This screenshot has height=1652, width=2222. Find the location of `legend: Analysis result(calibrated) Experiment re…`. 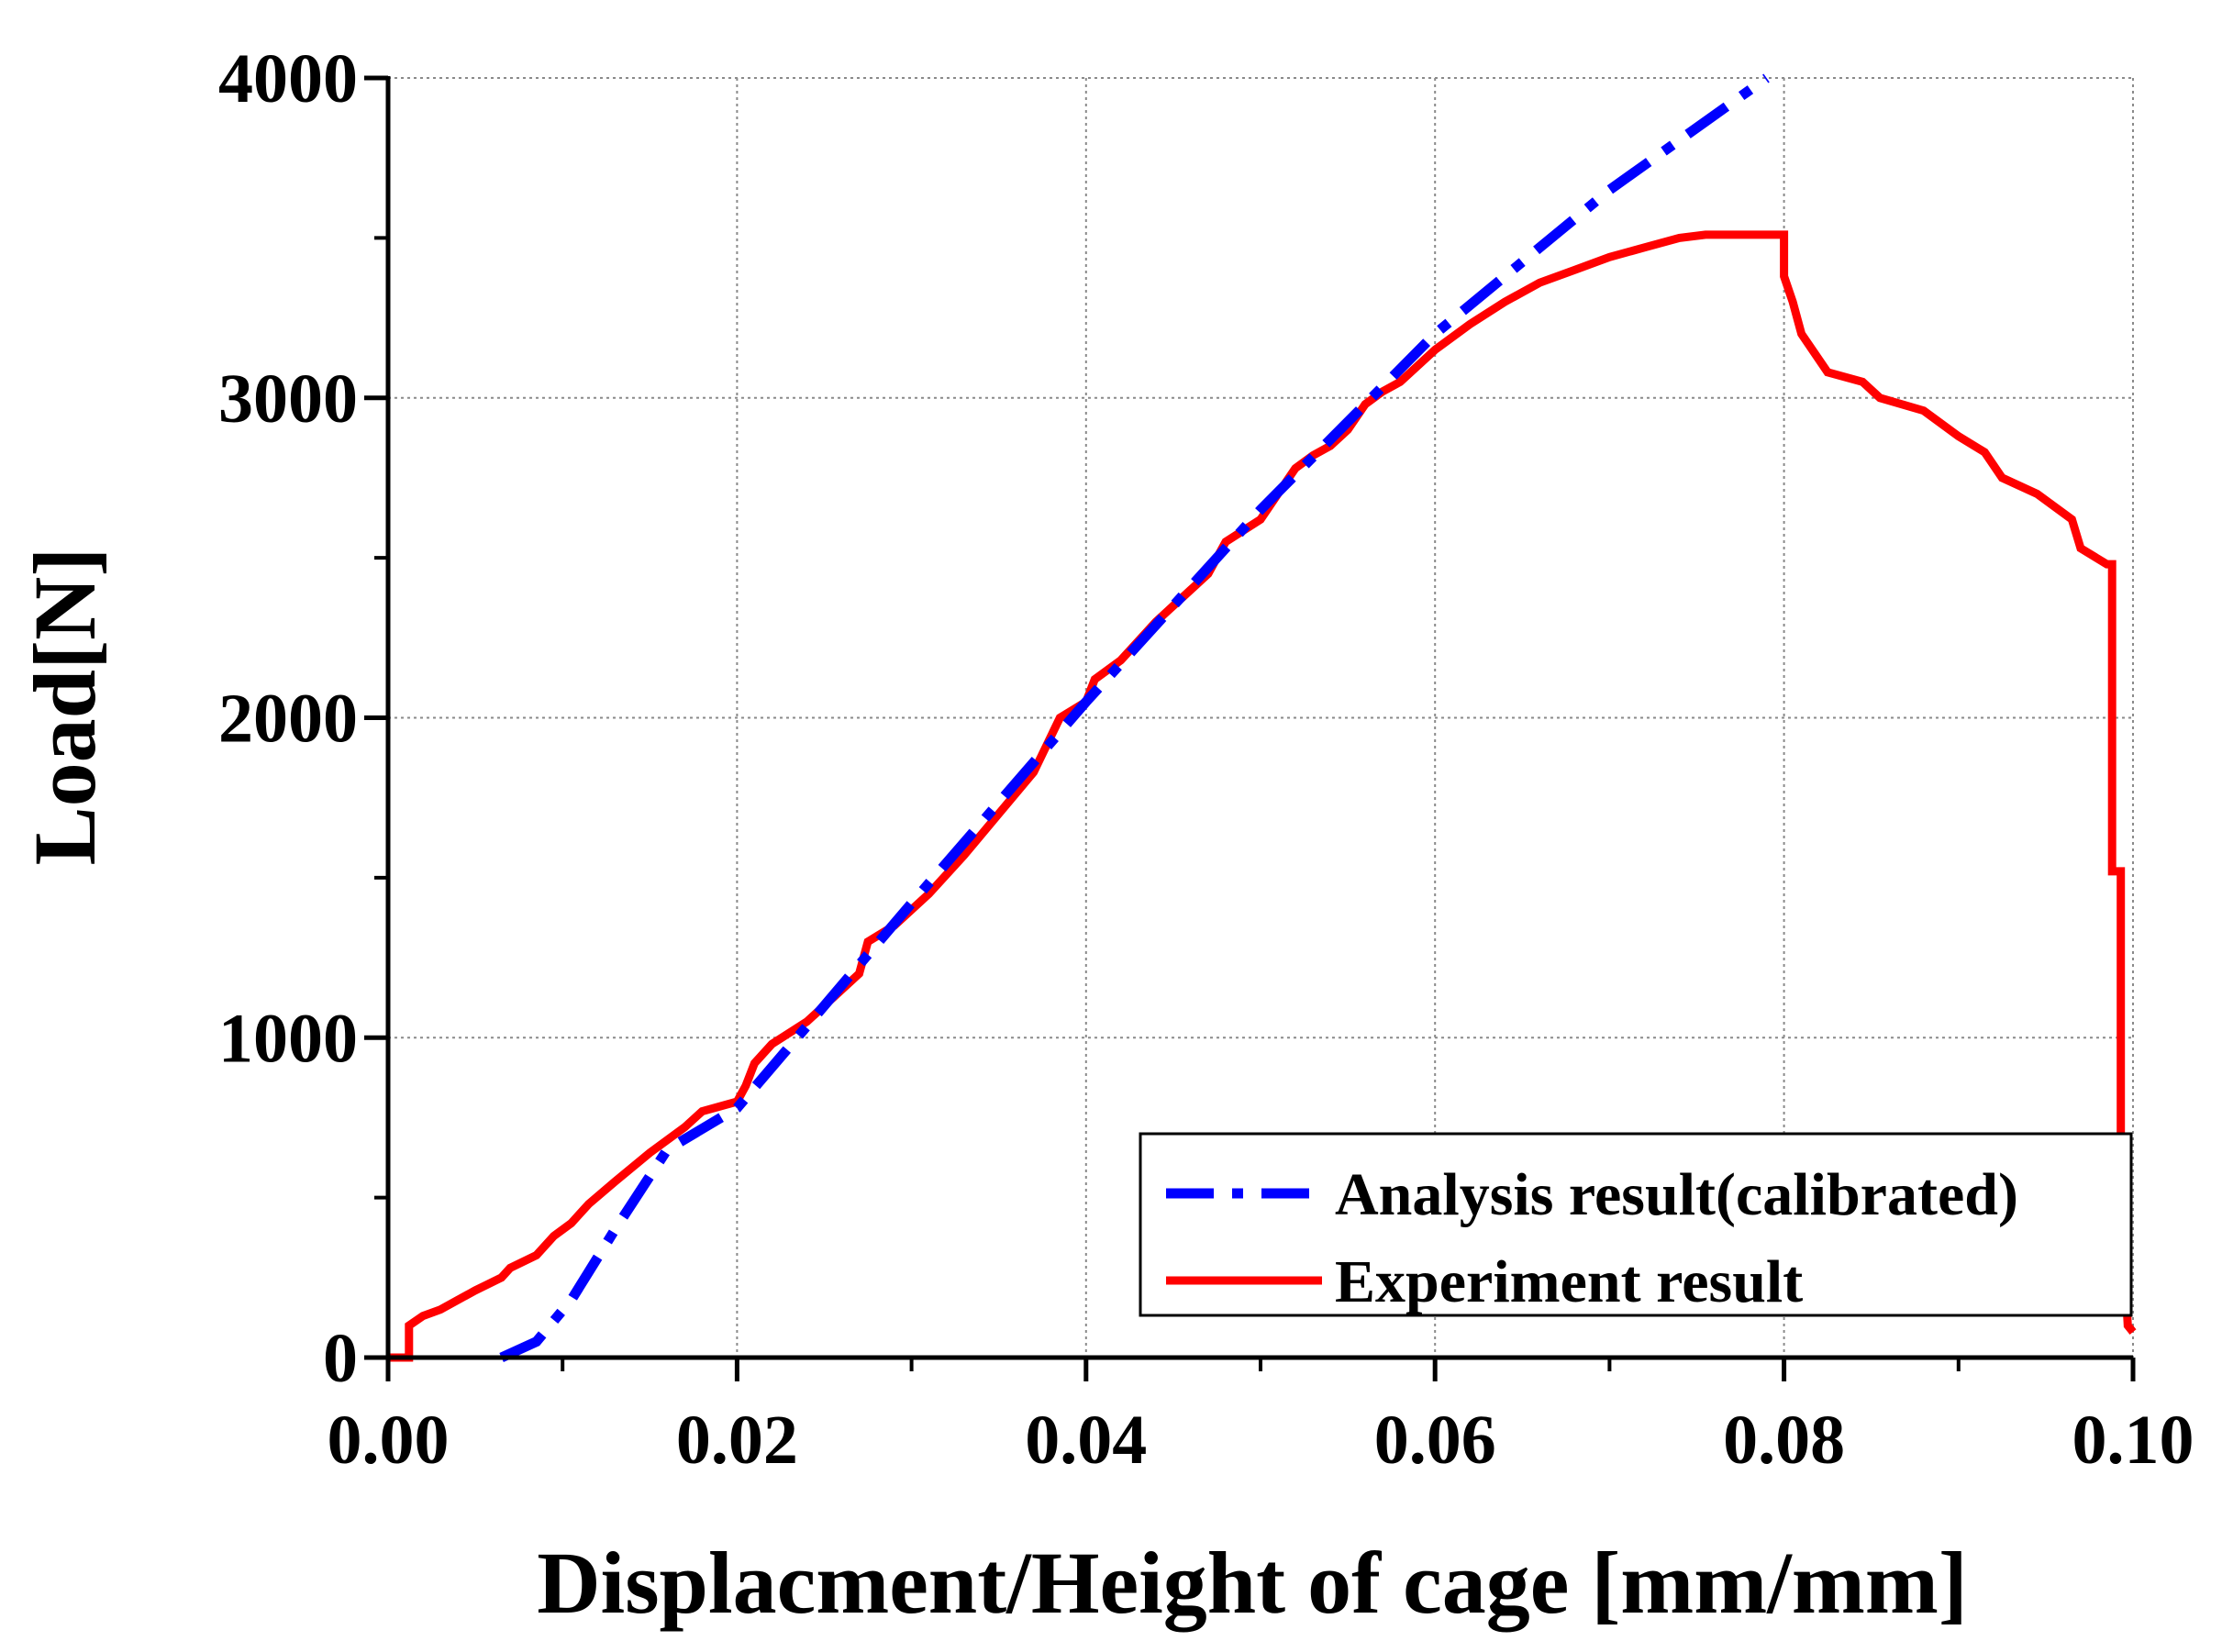

legend: Analysis result(calibrated) Experiment re… is located at coordinates (1636, 1224).